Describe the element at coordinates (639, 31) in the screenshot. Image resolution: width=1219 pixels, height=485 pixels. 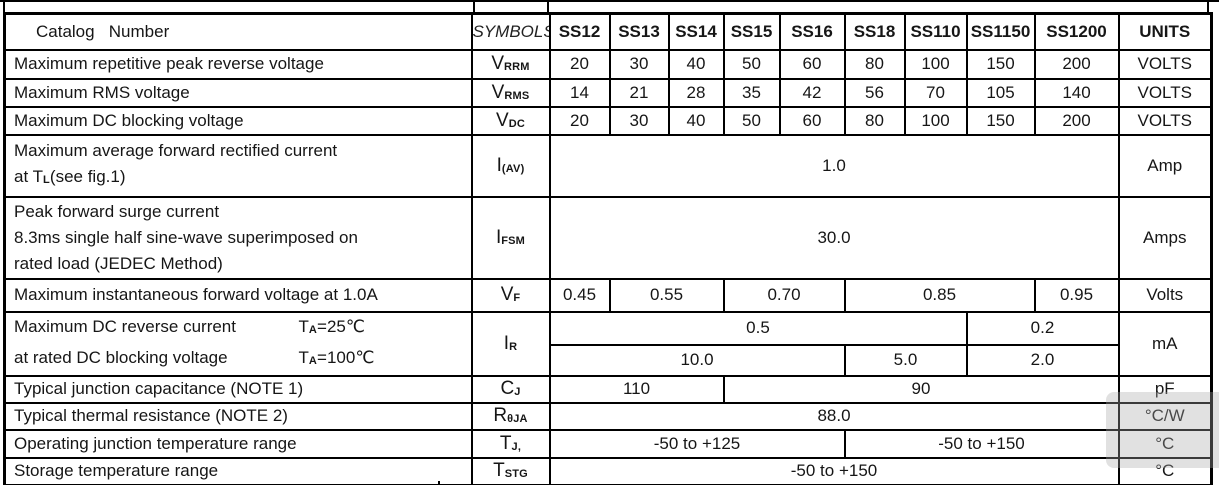
I see `part-column-header: SS13` at that location.